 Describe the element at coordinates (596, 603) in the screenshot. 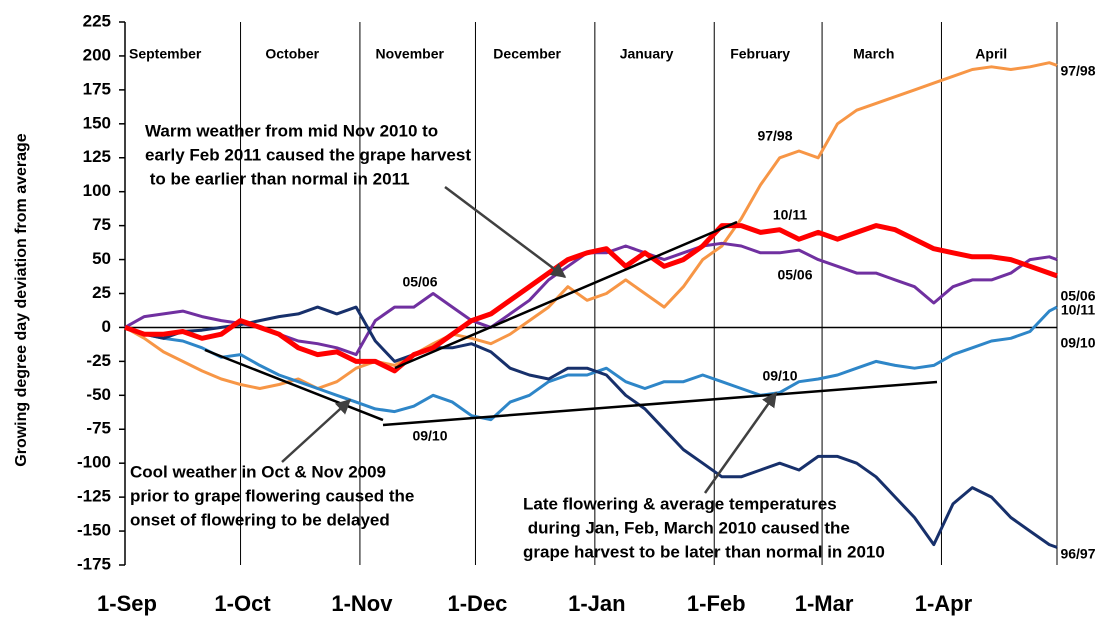

I see `x-tick-label: 1-Jan` at that location.